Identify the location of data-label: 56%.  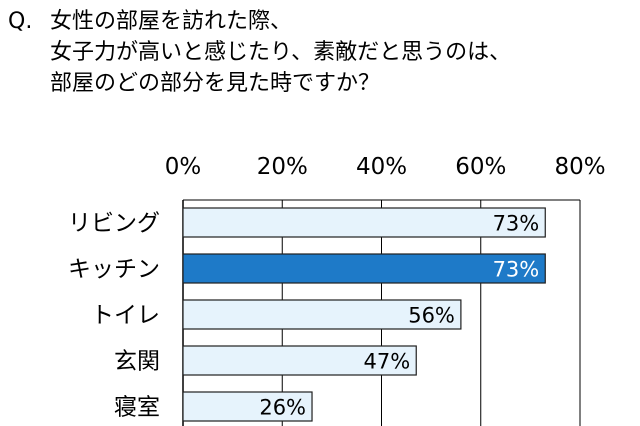
(431, 316).